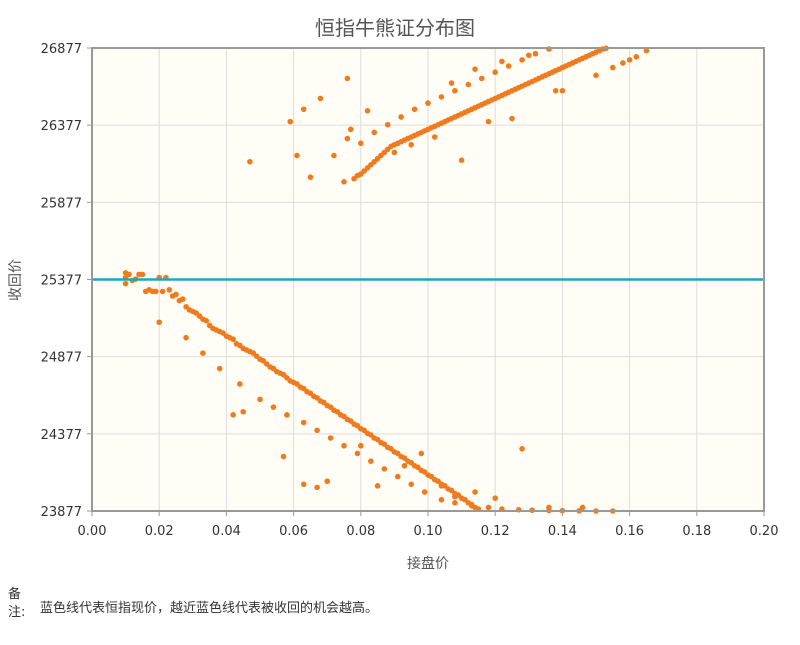  I want to click on x-tick-label: 0.12, so click(495, 531).